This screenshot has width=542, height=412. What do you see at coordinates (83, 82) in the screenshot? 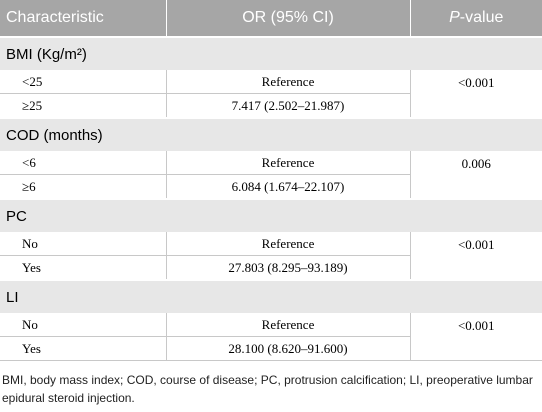
I see `row-label: <25` at bounding box center [83, 82].